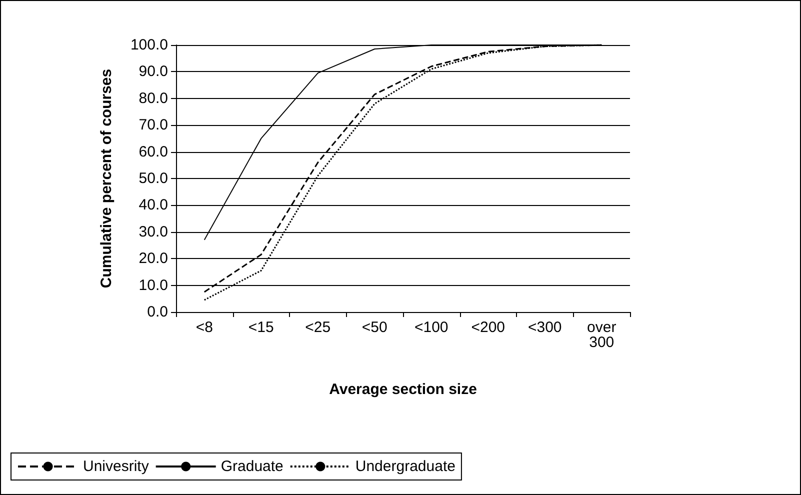 The height and width of the screenshot is (495, 801). What do you see at coordinates (153, 285) in the screenshot?
I see `y-tick-label: 10.0` at bounding box center [153, 285].